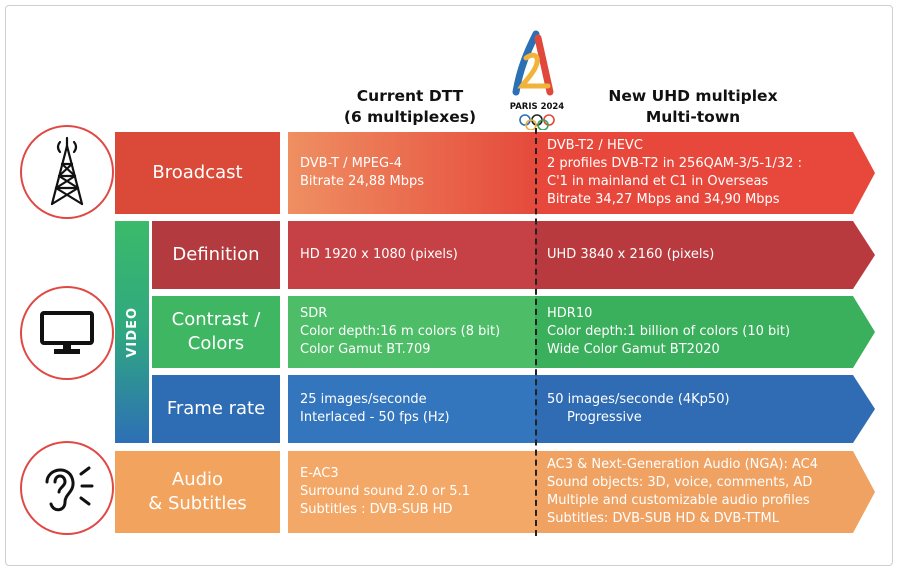  What do you see at coordinates (410, 117) in the screenshot?
I see `header-current-line-2: (6 multiplexes)` at bounding box center [410, 117].